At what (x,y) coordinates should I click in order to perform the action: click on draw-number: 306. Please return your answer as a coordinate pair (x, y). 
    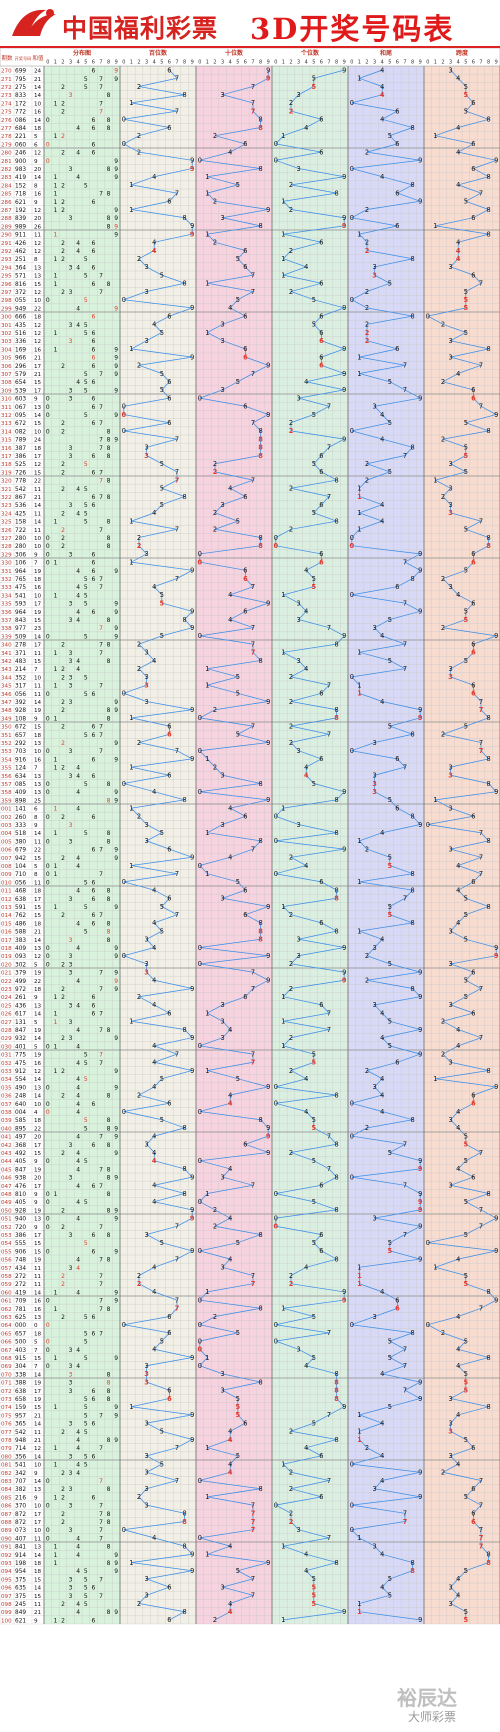
    Looking at the image, I should click on (20, 555).